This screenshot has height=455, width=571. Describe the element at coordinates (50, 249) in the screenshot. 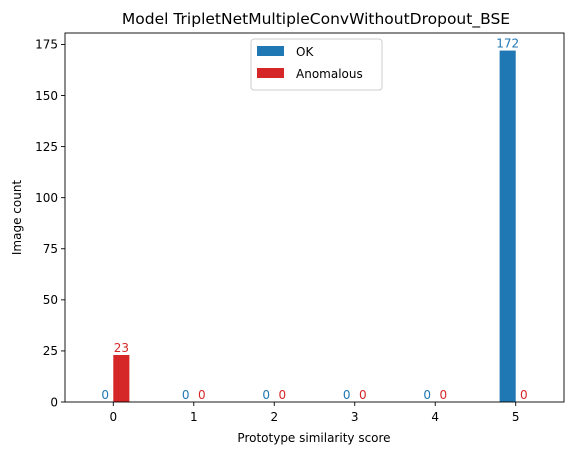

I see `y-tick-label: 75` at that location.